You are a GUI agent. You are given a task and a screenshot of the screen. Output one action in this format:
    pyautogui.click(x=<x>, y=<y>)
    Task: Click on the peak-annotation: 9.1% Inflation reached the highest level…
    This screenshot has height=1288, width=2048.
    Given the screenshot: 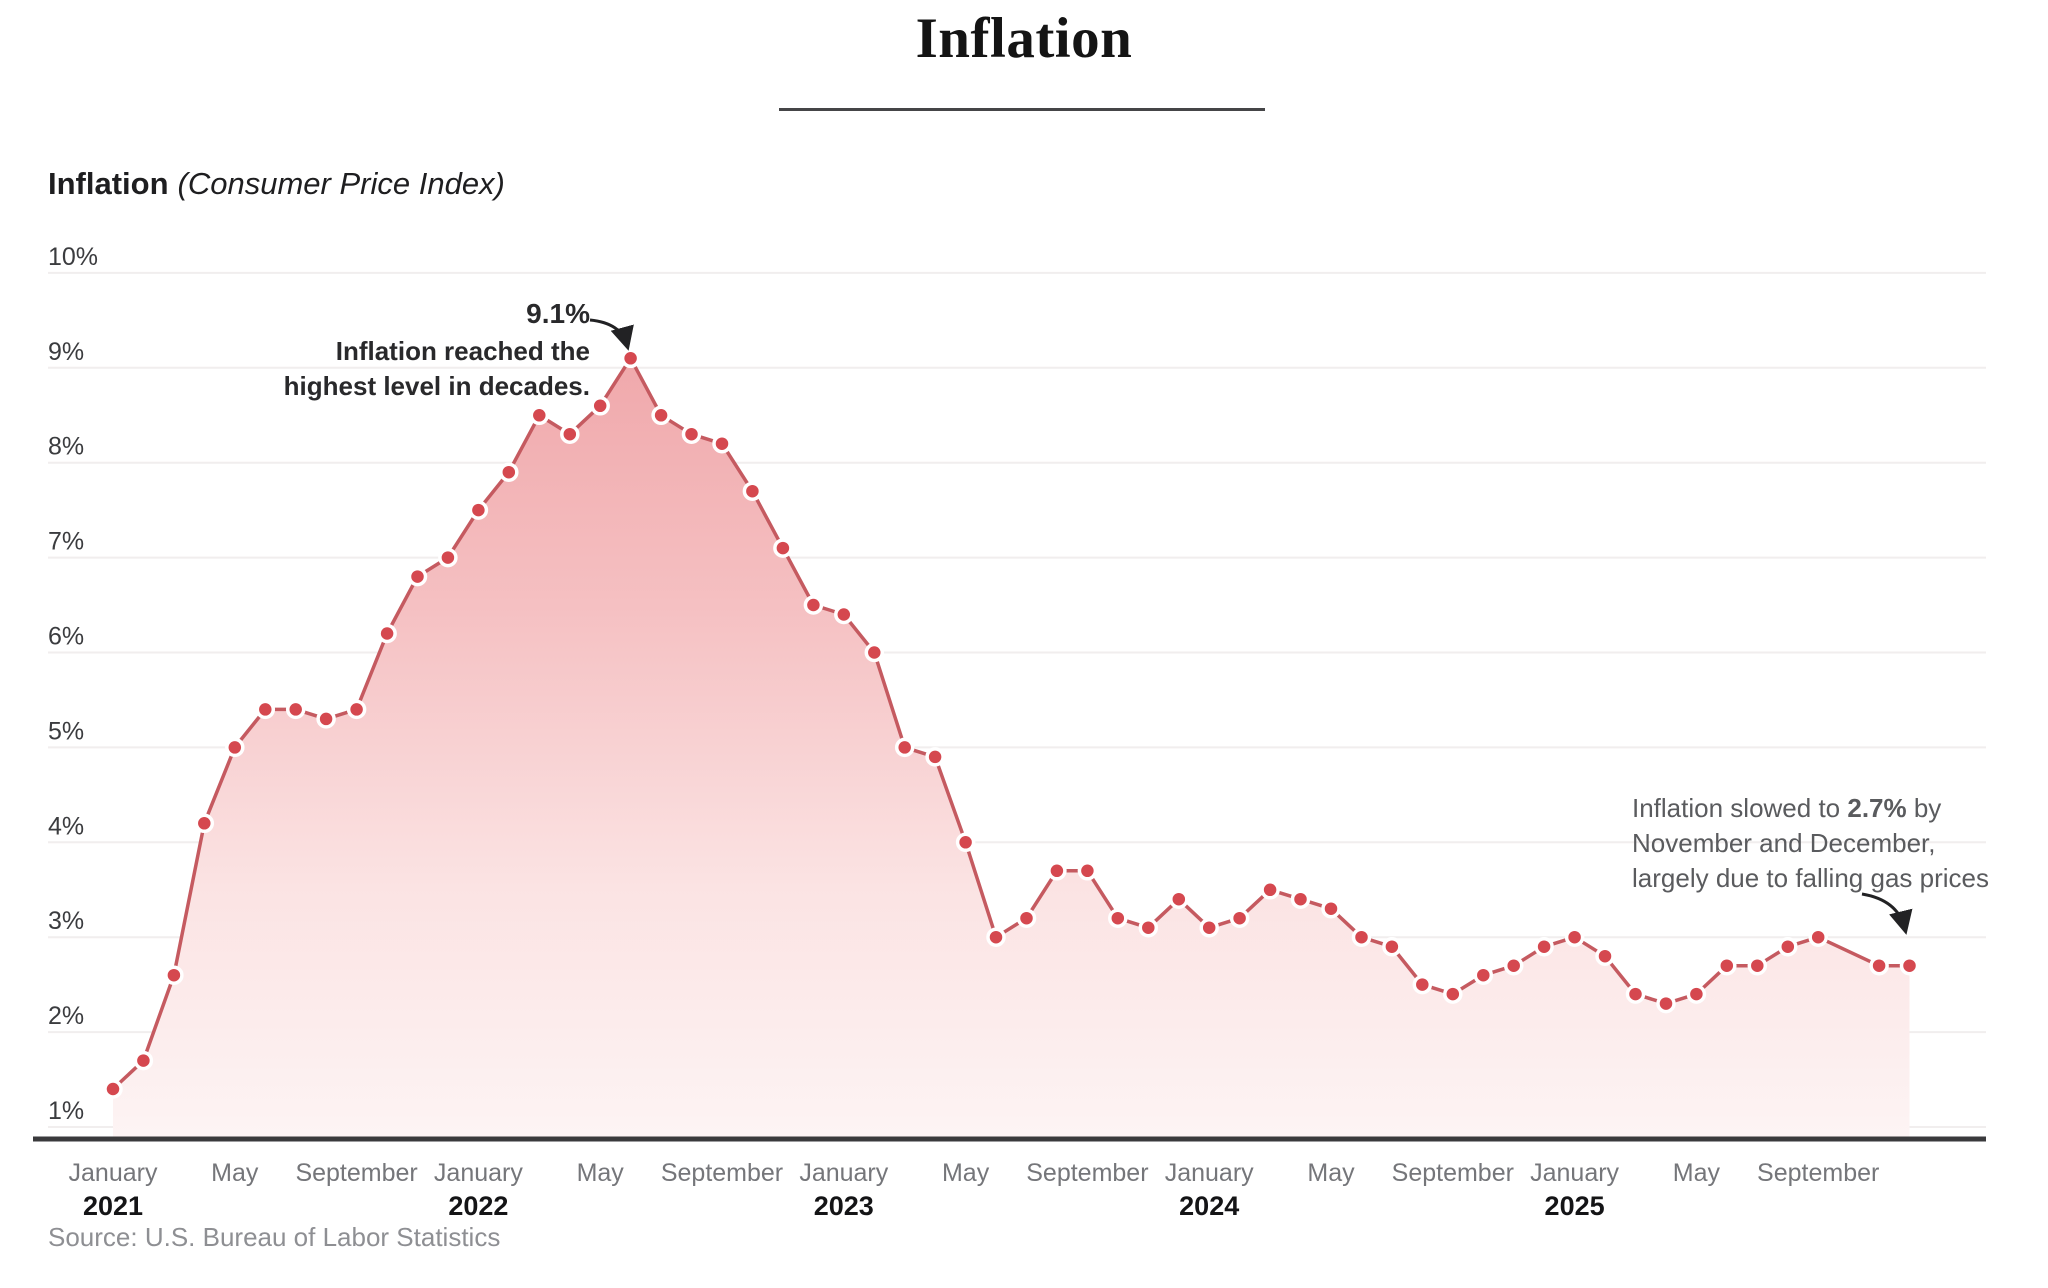 What is the action you would take?
    pyautogui.click(x=437, y=350)
    